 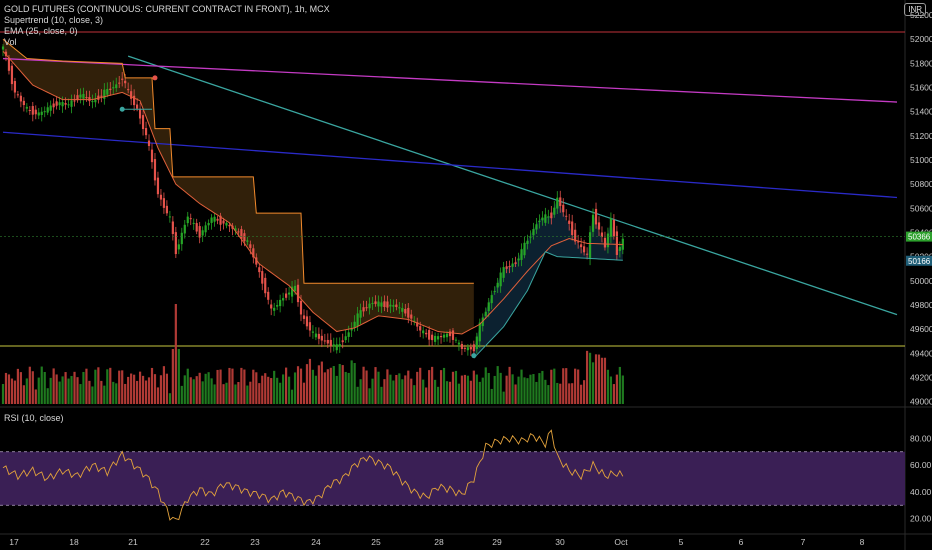 What do you see at coordinates (54, 20) in the screenshot?
I see `supertrend-legend: Supertrend (10, close, 3)` at bounding box center [54, 20].